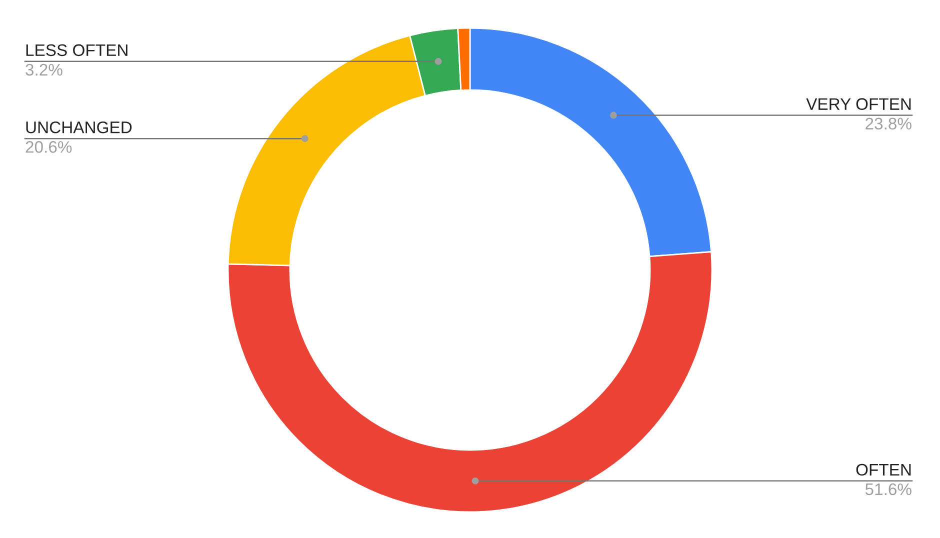 The width and height of the screenshot is (940, 538). I want to click on data-label: 23.8%, so click(889, 124).